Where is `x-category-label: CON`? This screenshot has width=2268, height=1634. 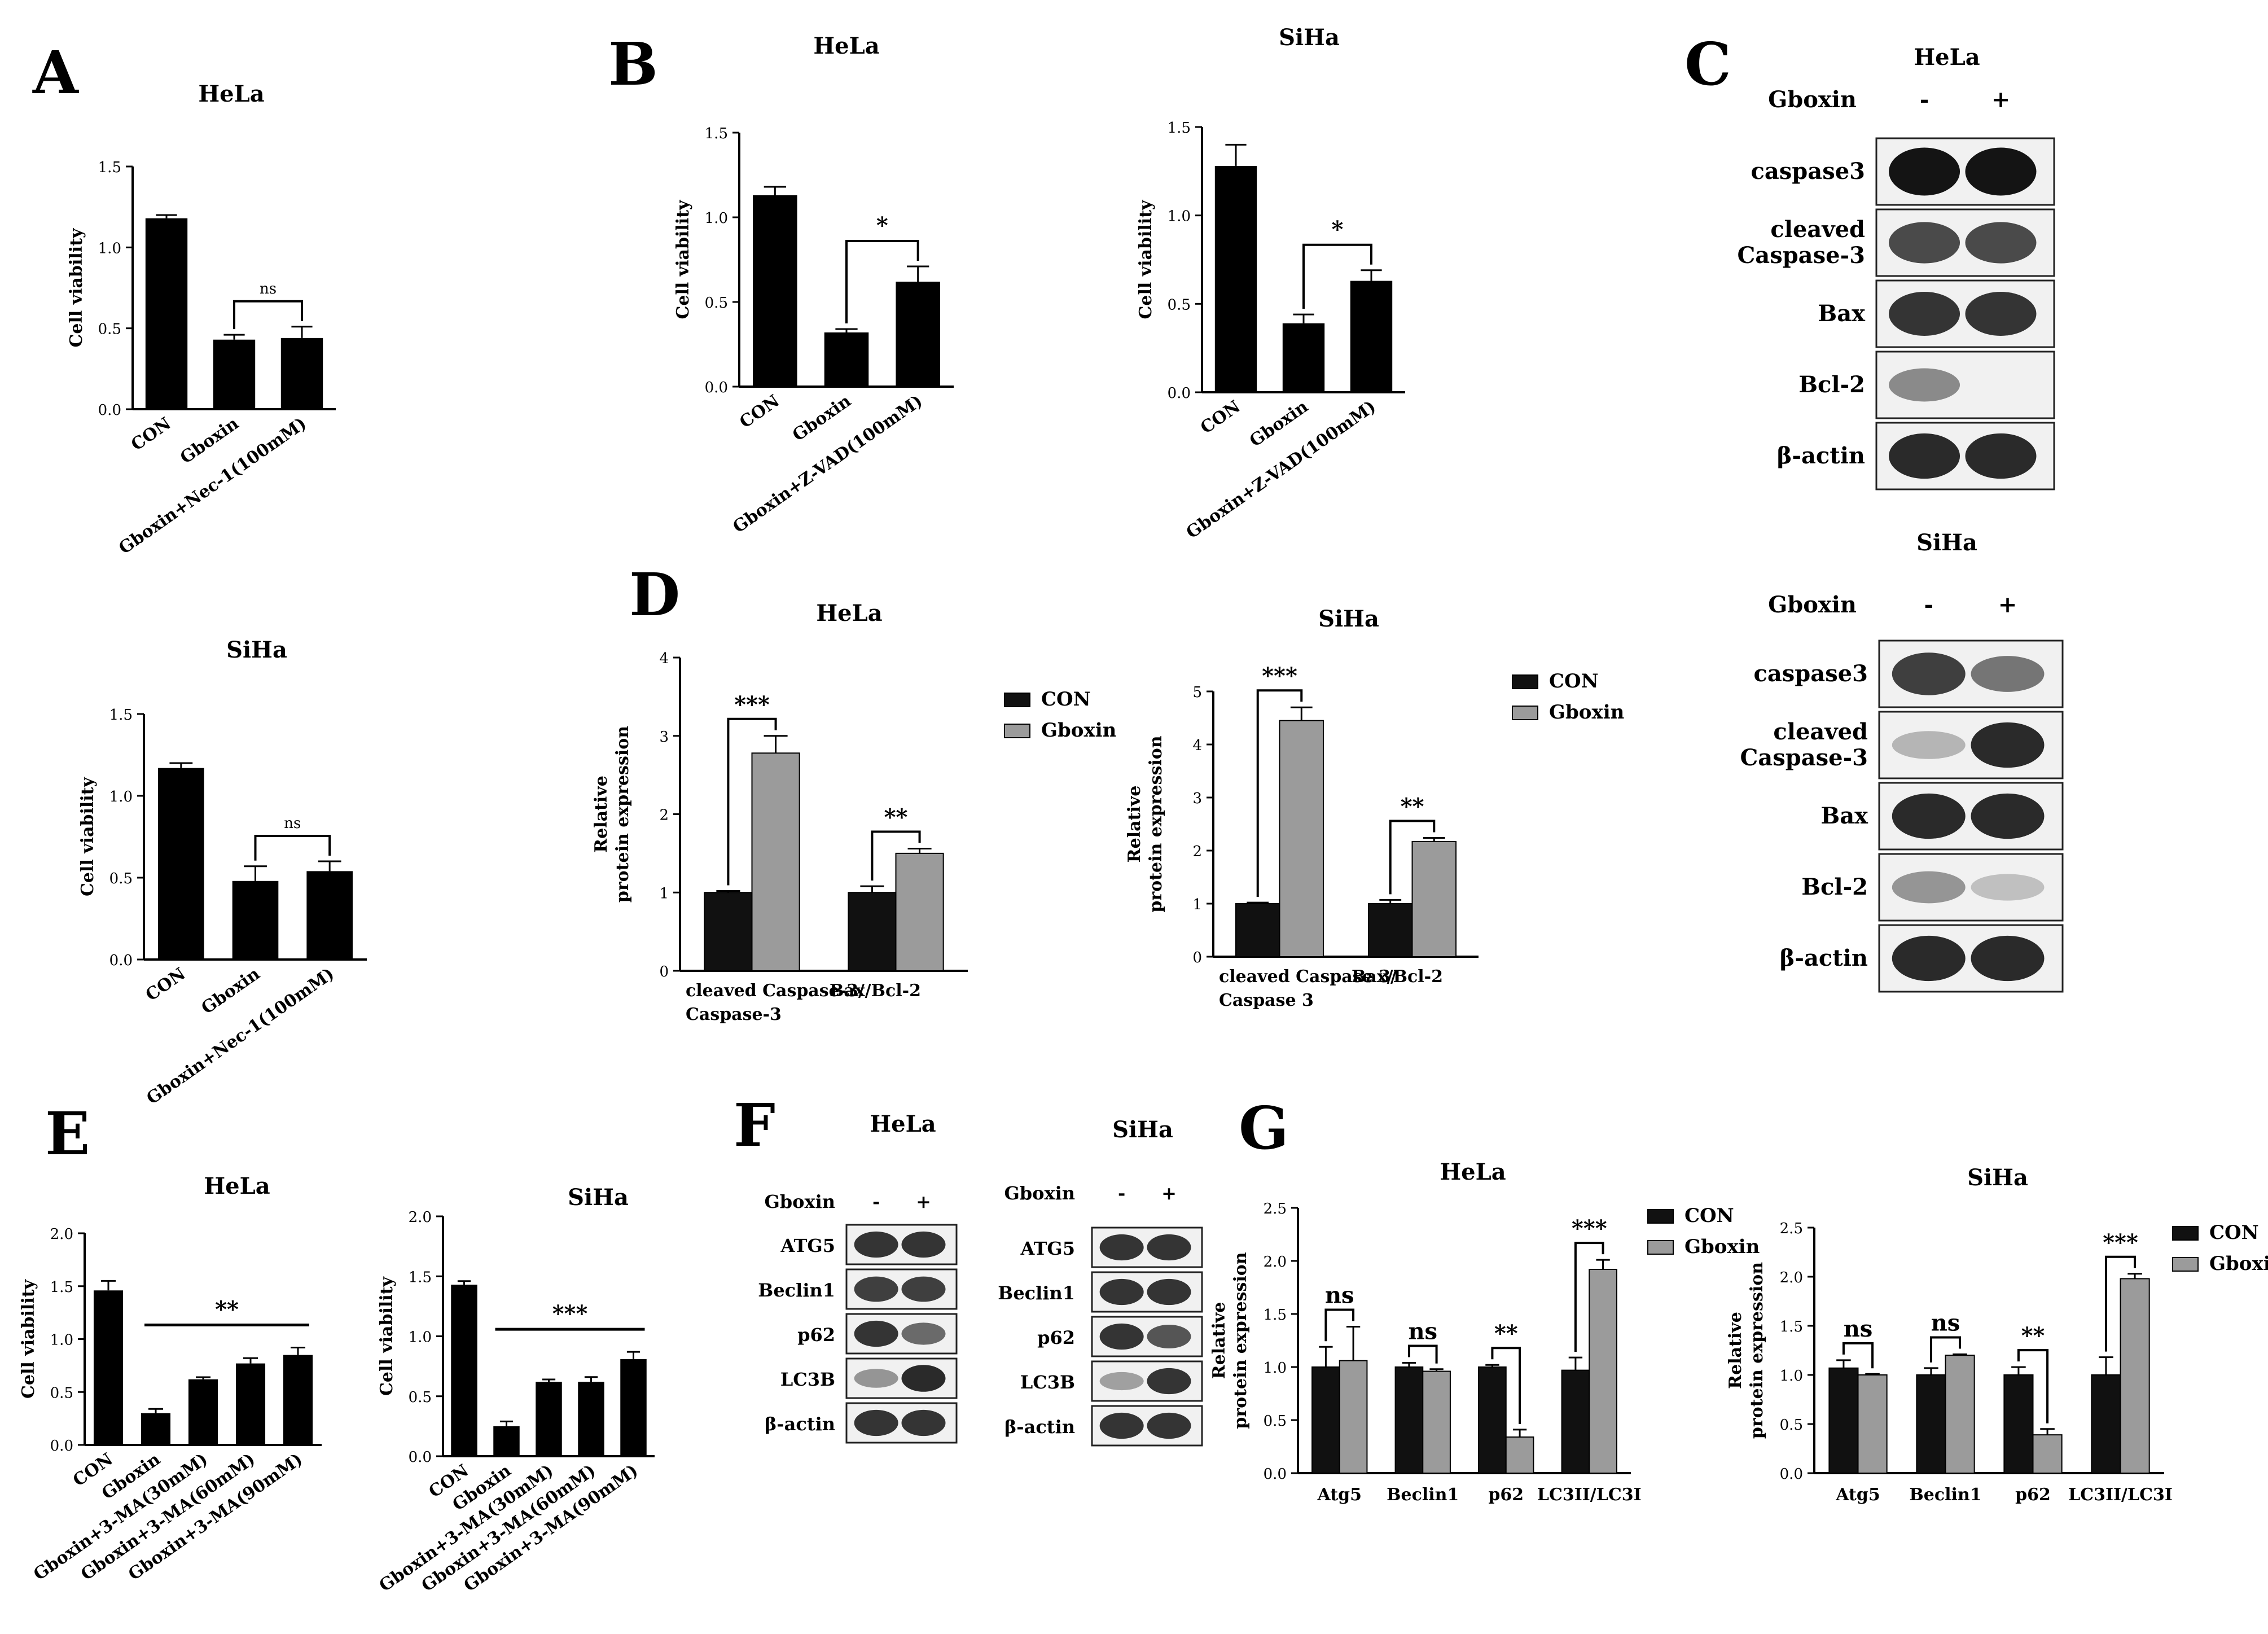
x-category-label: CON is located at coordinates (151, 434).